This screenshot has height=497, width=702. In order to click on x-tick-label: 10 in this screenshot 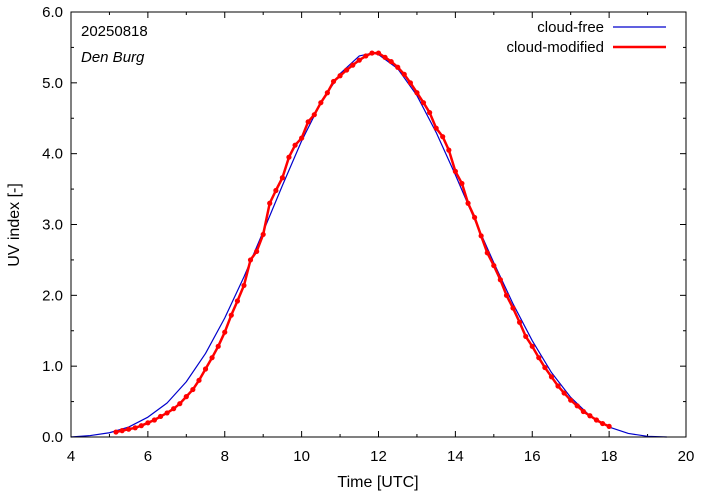, I will do `click(301, 456)`.